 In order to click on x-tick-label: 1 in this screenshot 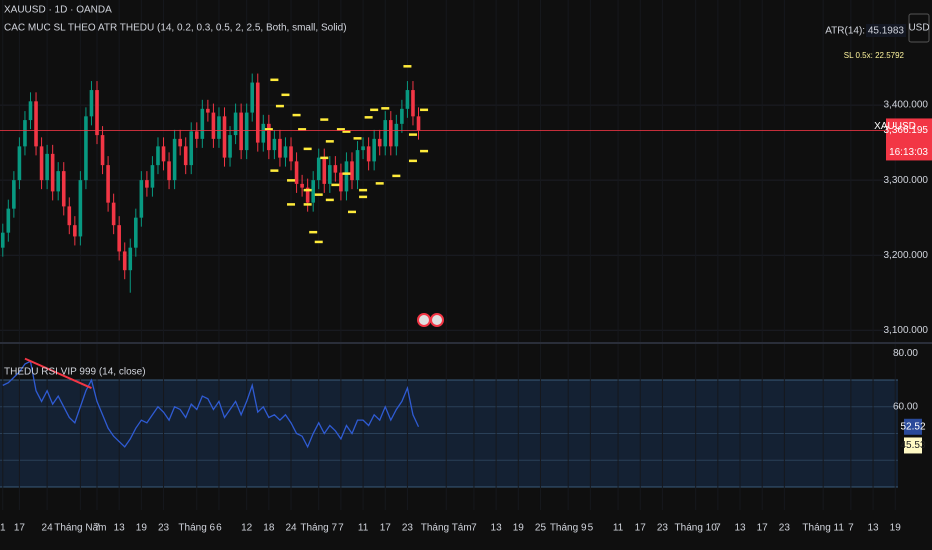, I will do `click(3, 528)`.